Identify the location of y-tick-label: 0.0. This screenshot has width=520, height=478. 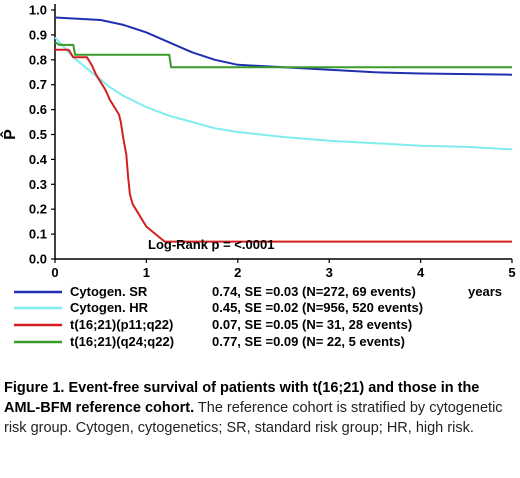
(38, 259).